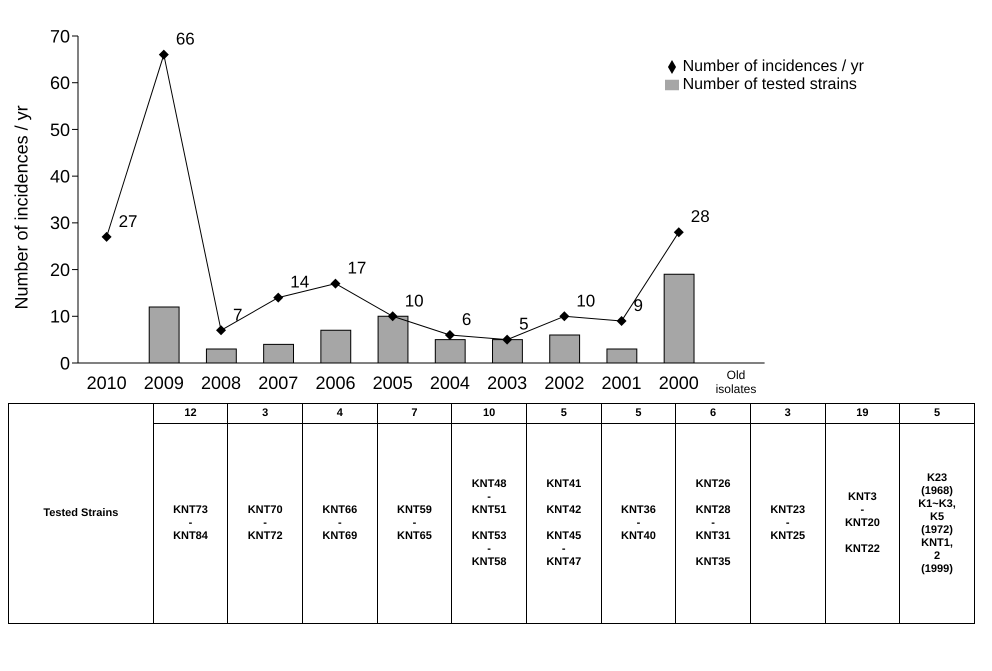  I want to click on data-label: 27, so click(128, 221).